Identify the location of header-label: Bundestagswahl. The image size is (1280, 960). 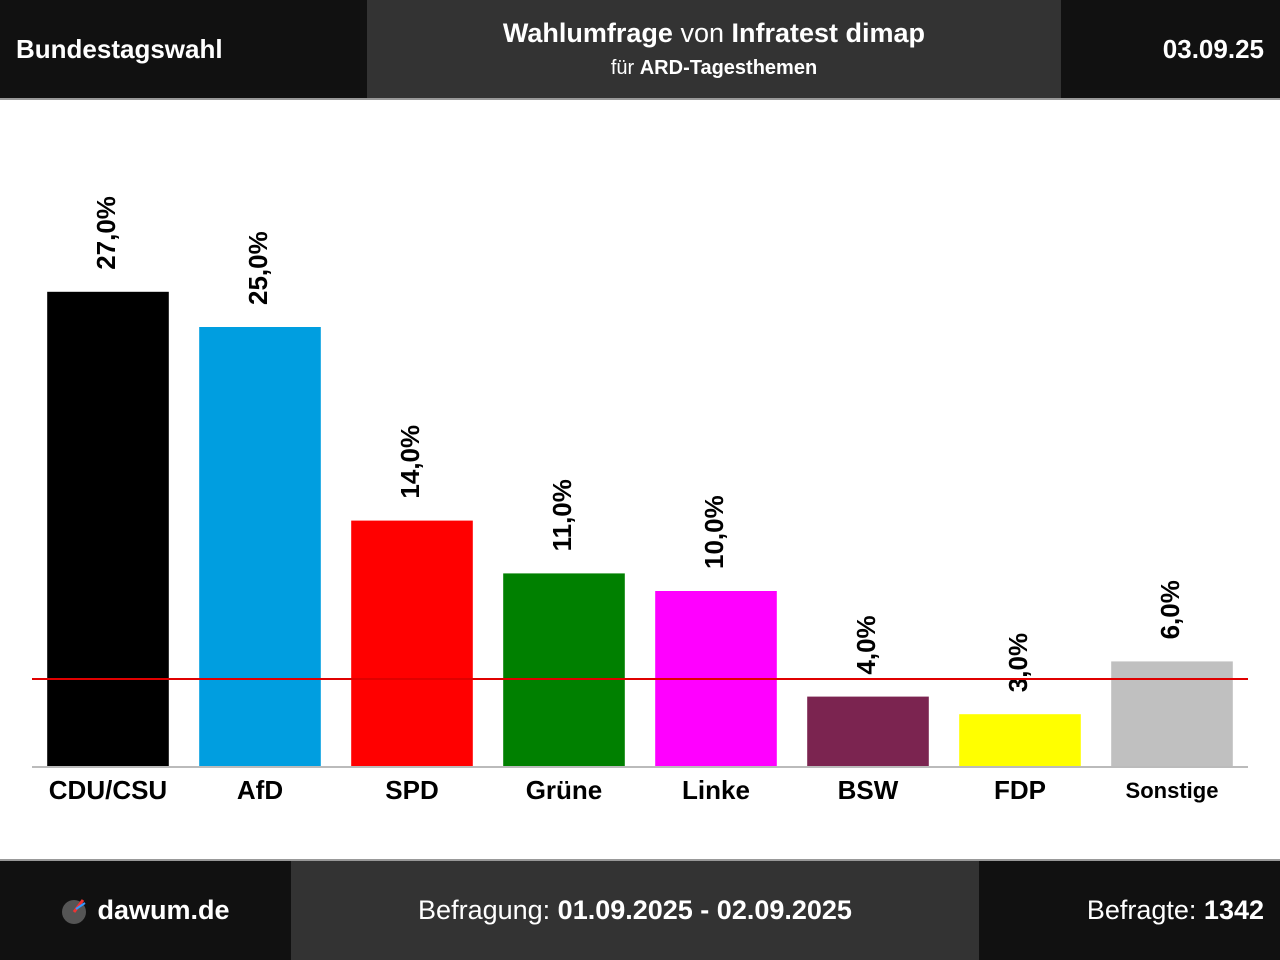
(119, 48).